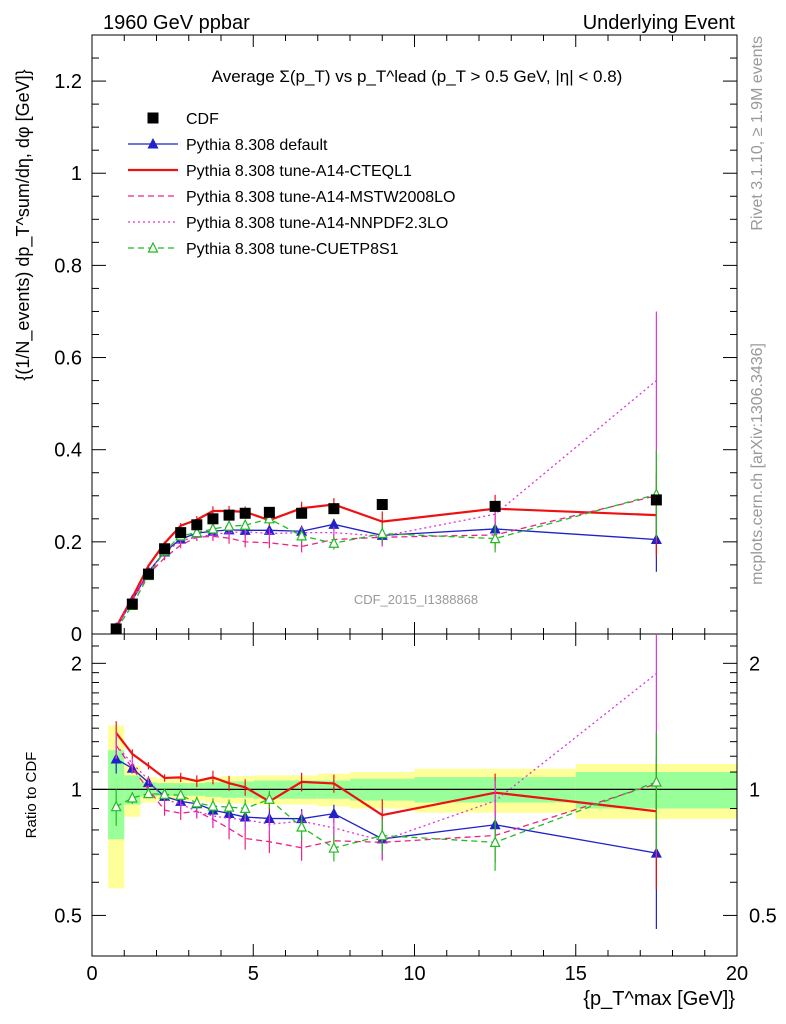  What do you see at coordinates (317, 223) in the screenshot?
I see `legend-label: Pythia 8.308 tune-A14-NNPDF2.3LO` at bounding box center [317, 223].